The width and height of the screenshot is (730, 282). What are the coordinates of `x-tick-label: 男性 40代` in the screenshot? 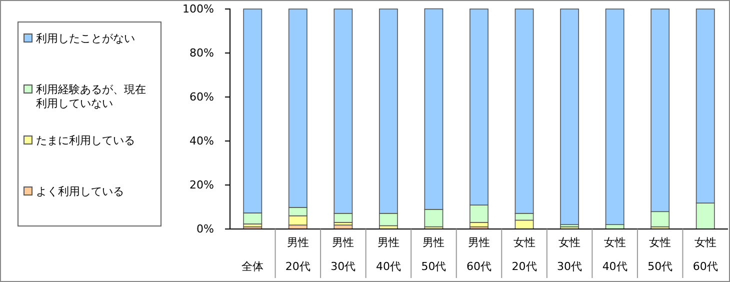 It's located at (388, 254).